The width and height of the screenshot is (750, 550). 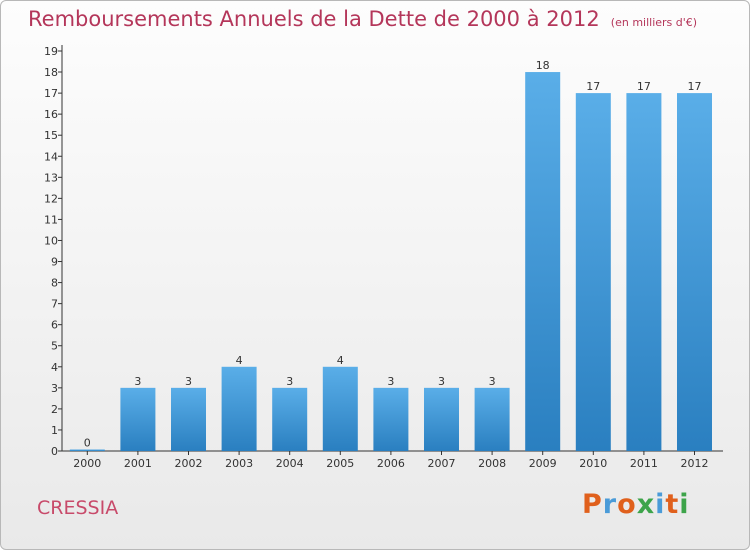 What do you see at coordinates (189, 463) in the screenshot?
I see `x-tick-label: 2002` at bounding box center [189, 463].